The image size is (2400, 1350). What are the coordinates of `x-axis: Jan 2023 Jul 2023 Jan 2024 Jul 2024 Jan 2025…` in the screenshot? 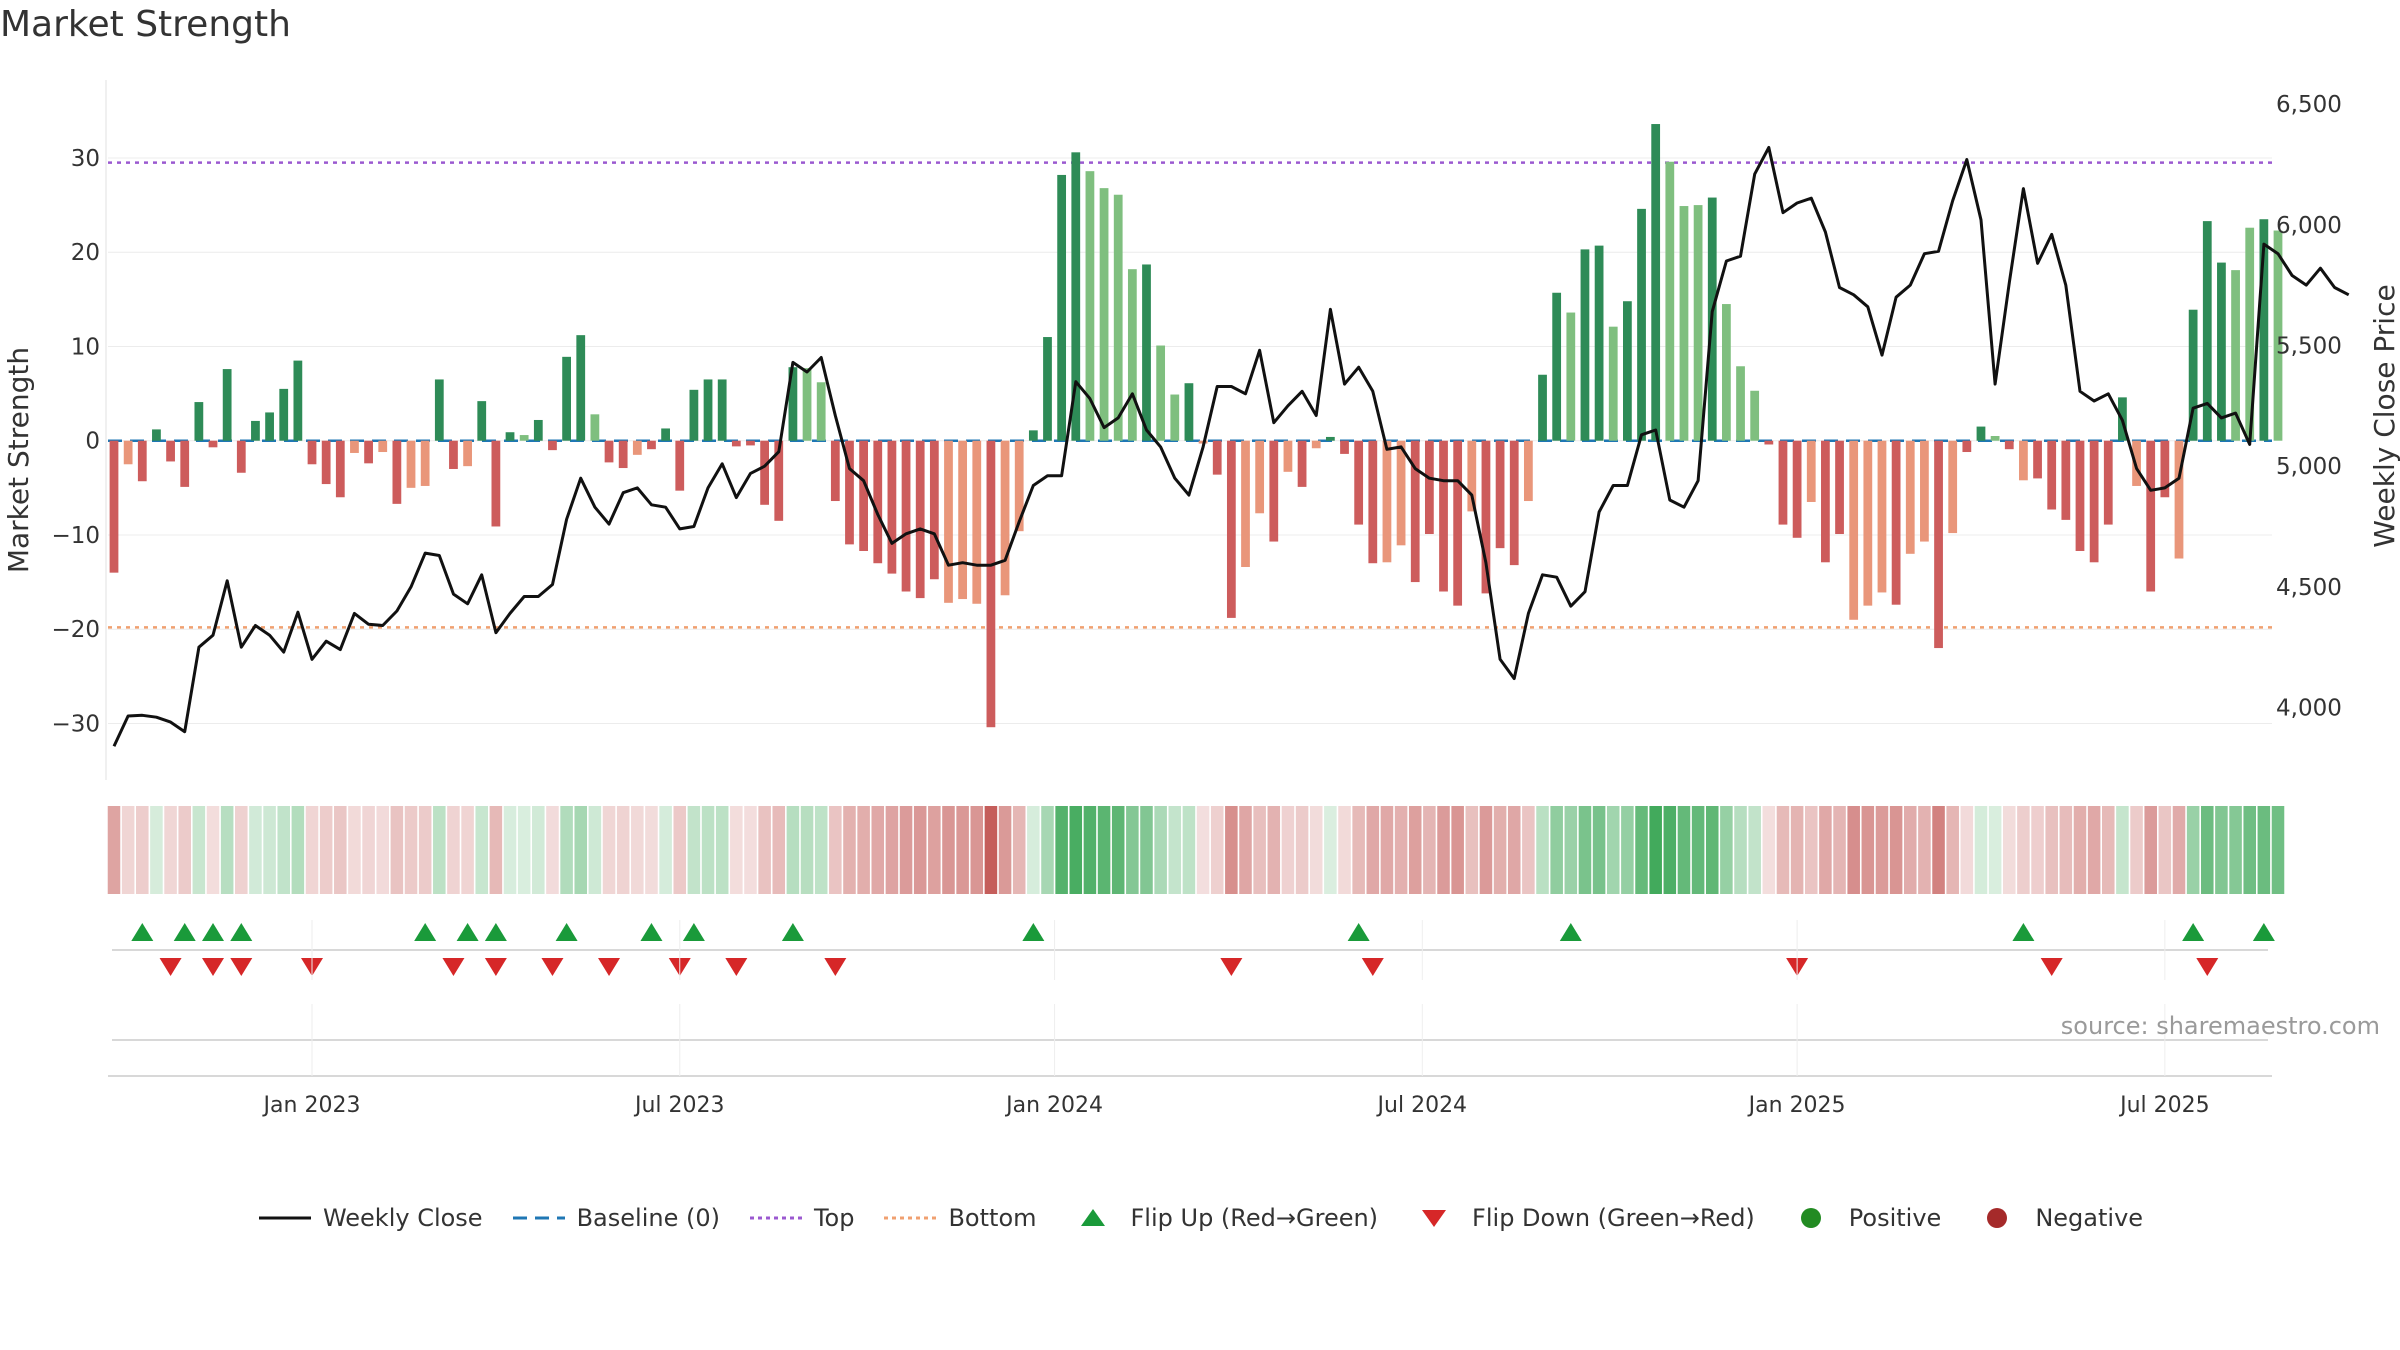 It's located at (1190, 1019).